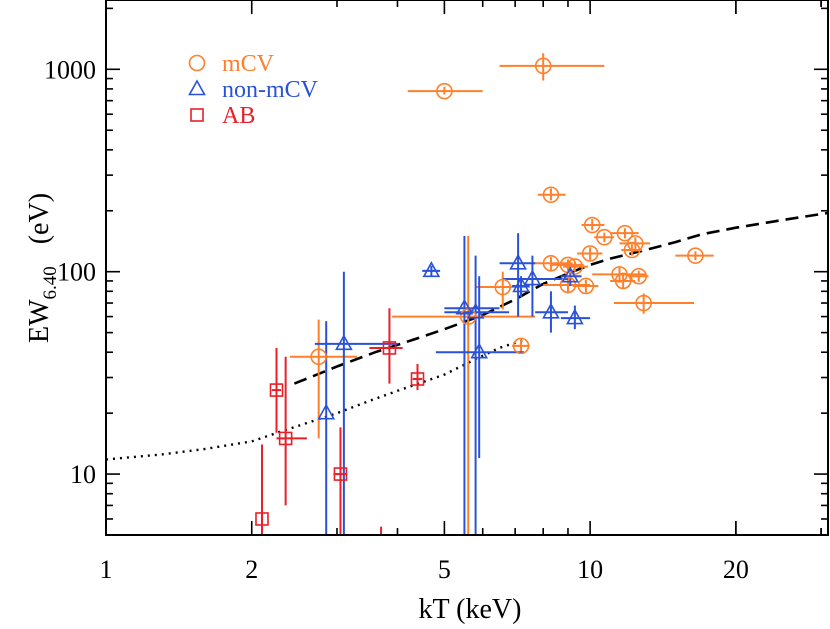 Image resolution: width=830 pixels, height=629 pixels. Describe the element at coordinates (39, 321) in the screenshot. I see `y-axis-label-main: EW` at that location.